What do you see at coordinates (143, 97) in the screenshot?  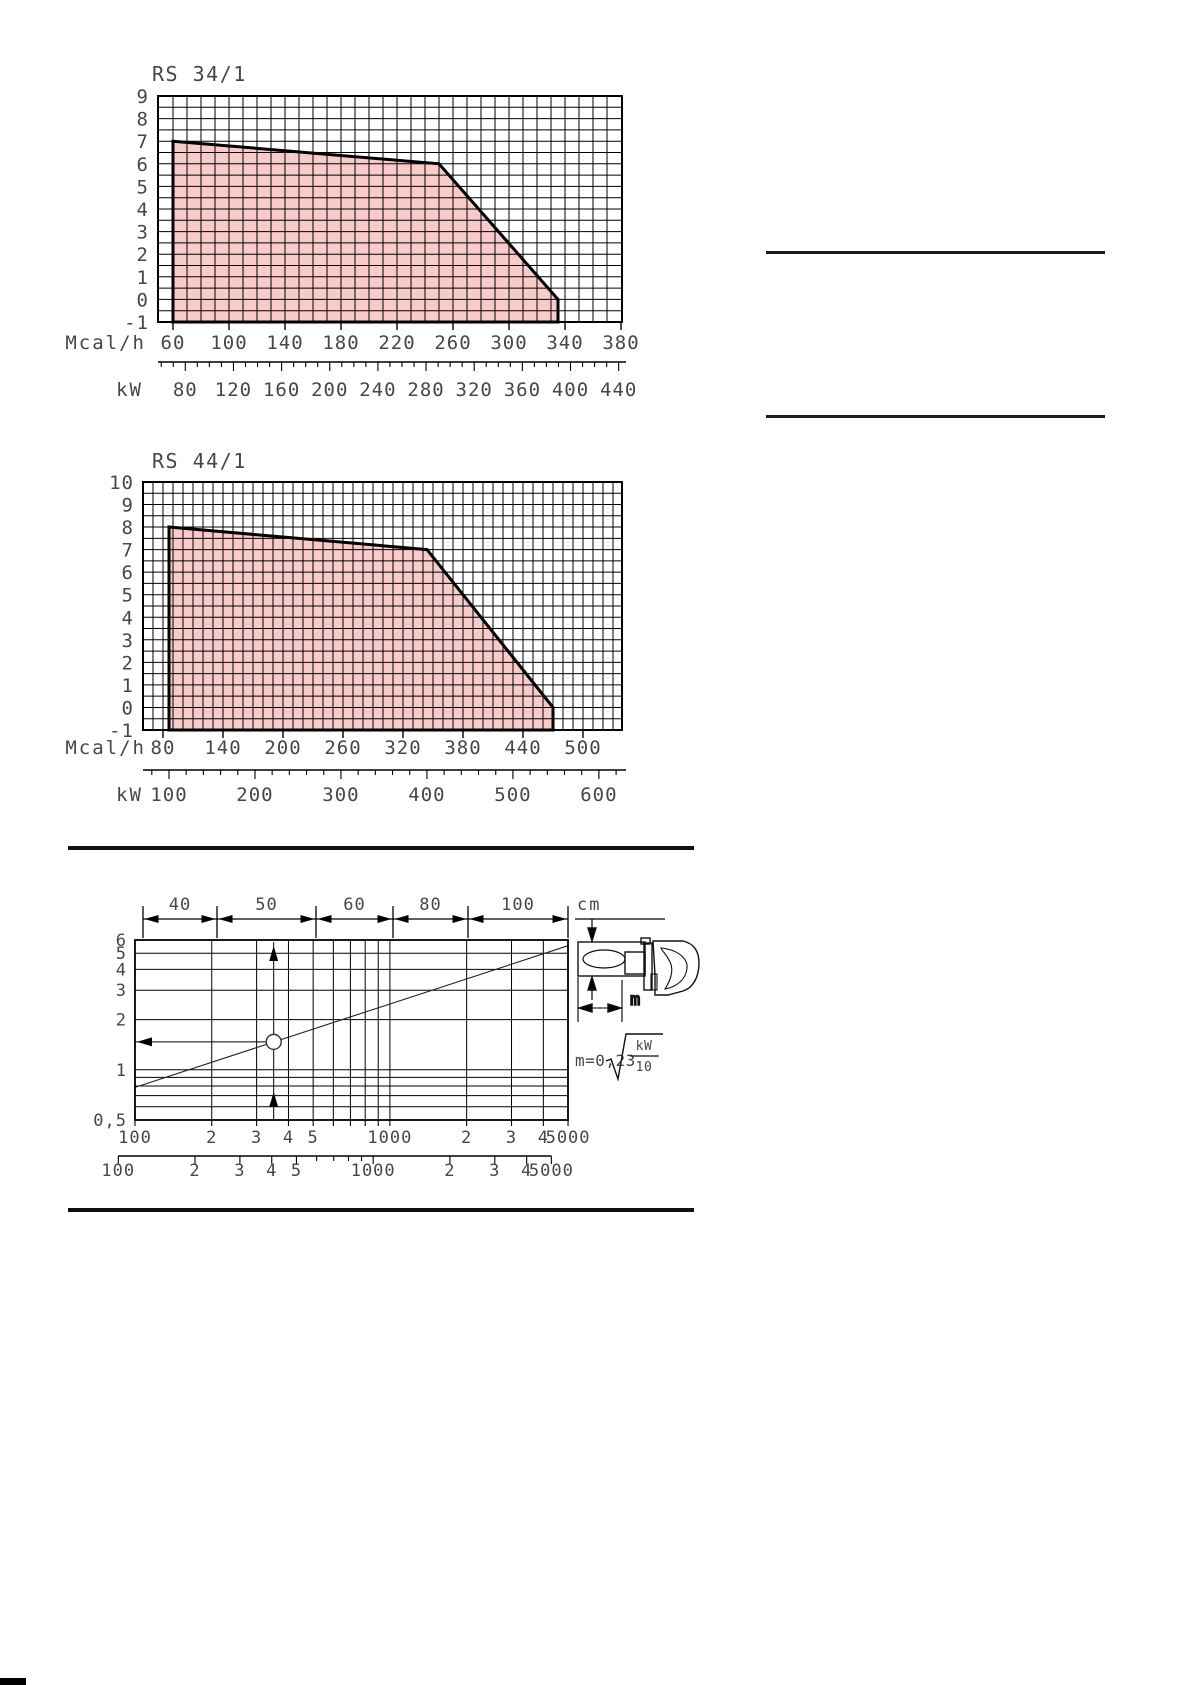 I see `y-tick-label: 9` at bounding box center [143, 97].